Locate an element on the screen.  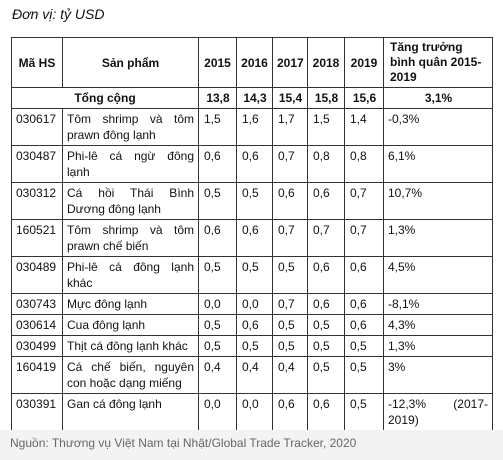
header-cell: 2018 is located at coordinates (326, 62).